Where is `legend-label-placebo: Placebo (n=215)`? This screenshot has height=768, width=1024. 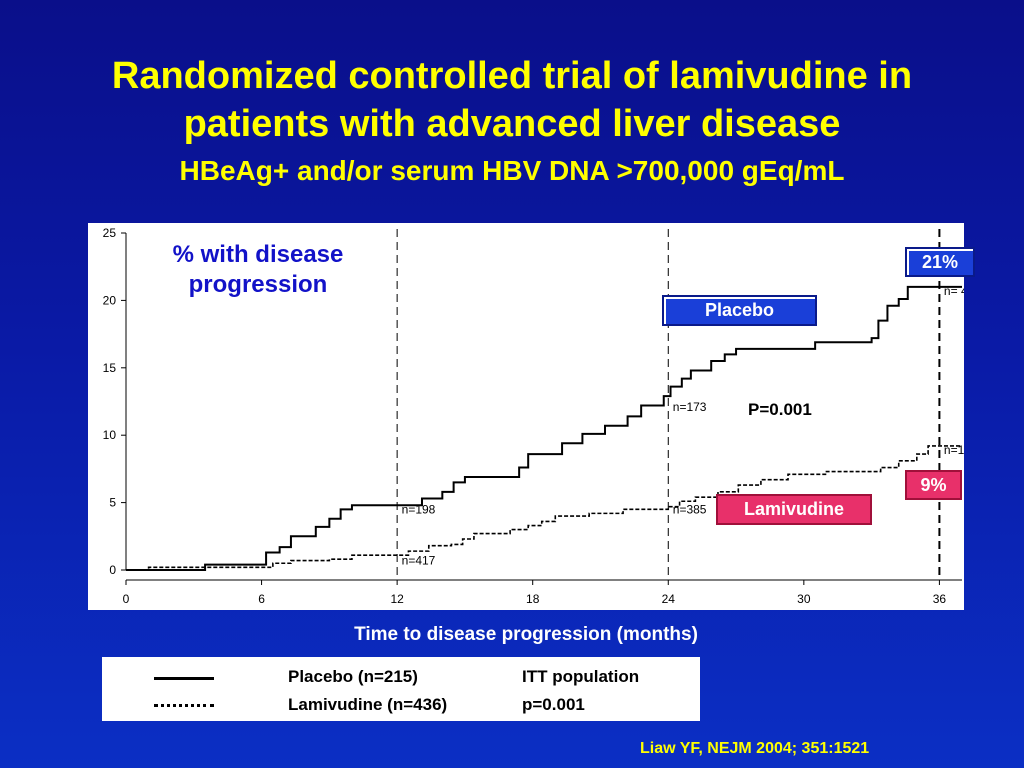
legend-label-placebo: Placebo (n=215) is located at coordinates (353, 676).